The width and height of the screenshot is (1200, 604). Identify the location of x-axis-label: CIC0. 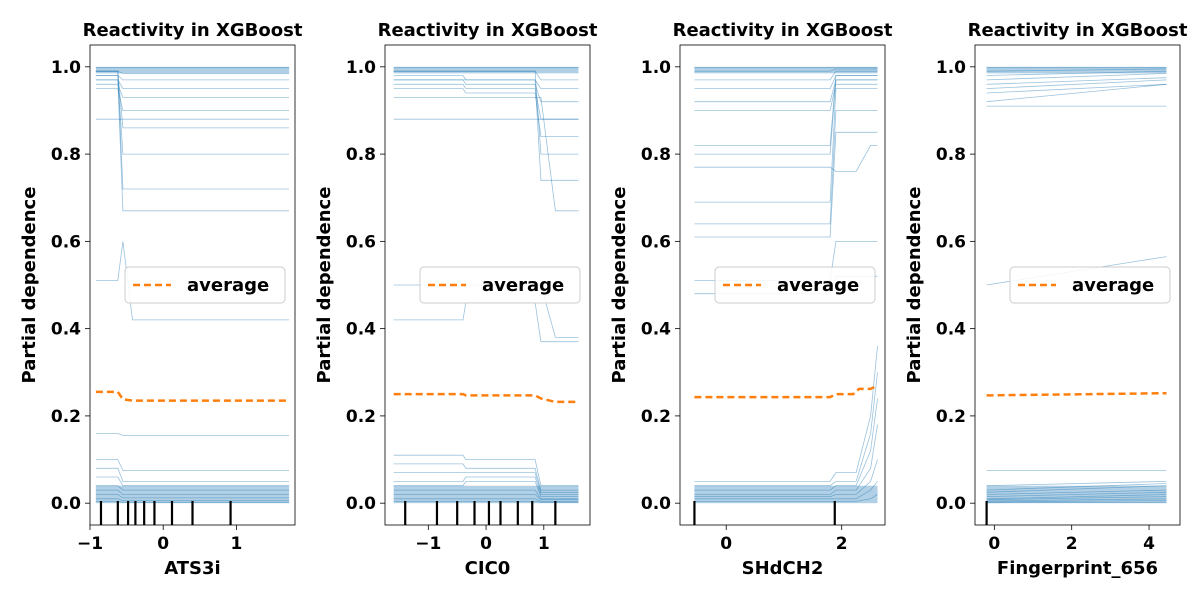
(488, 568).